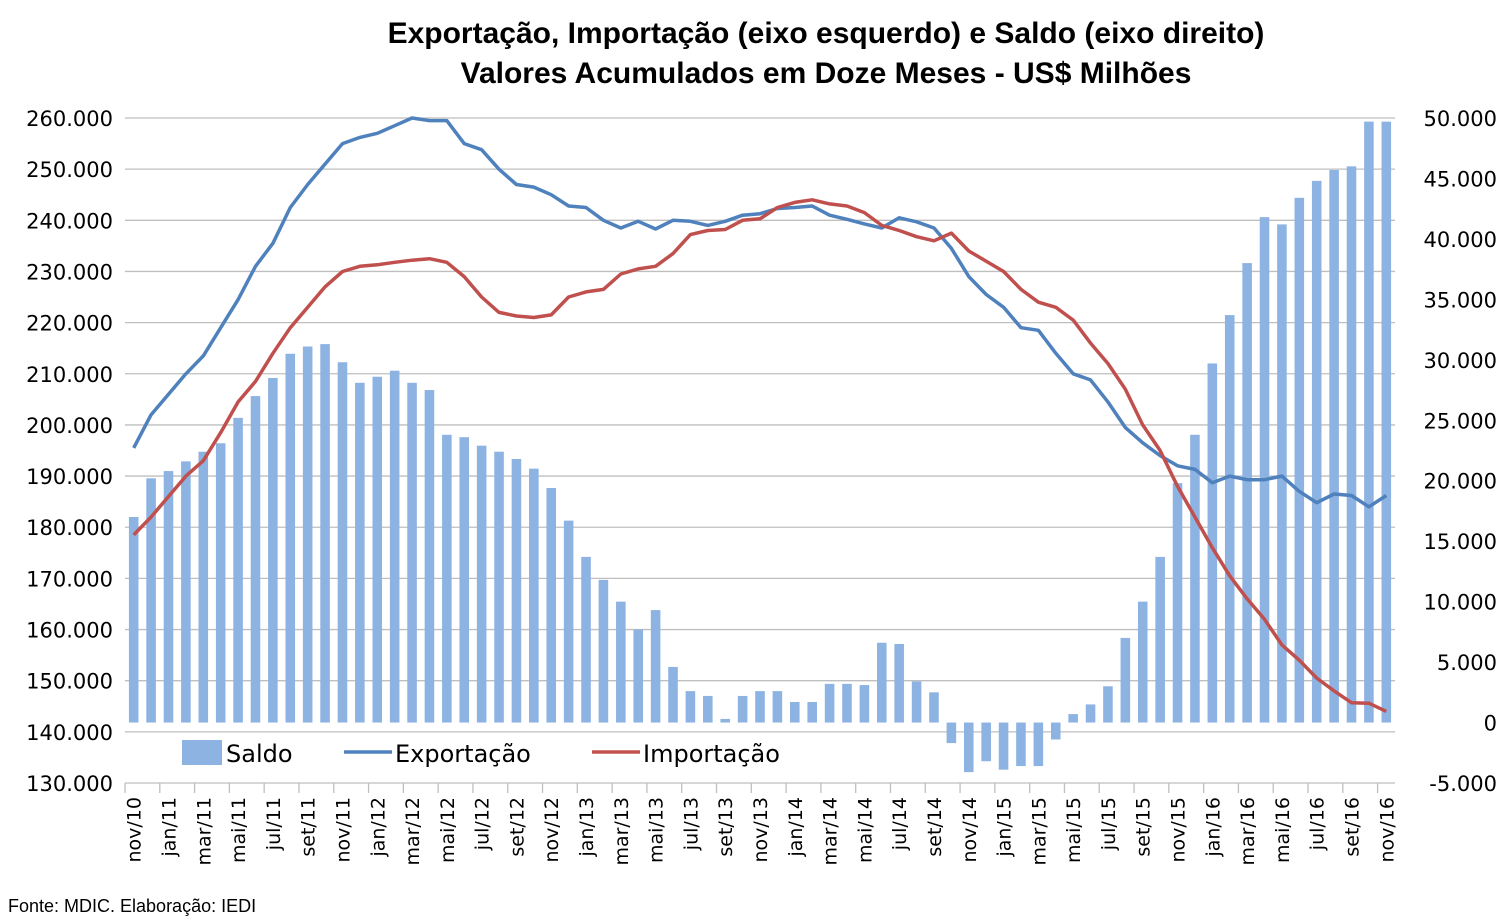  What do you see at coordinates (865, 830) in the screenshot?
I see `x-tick-label: mai/14` at bounding box center [865, 830].